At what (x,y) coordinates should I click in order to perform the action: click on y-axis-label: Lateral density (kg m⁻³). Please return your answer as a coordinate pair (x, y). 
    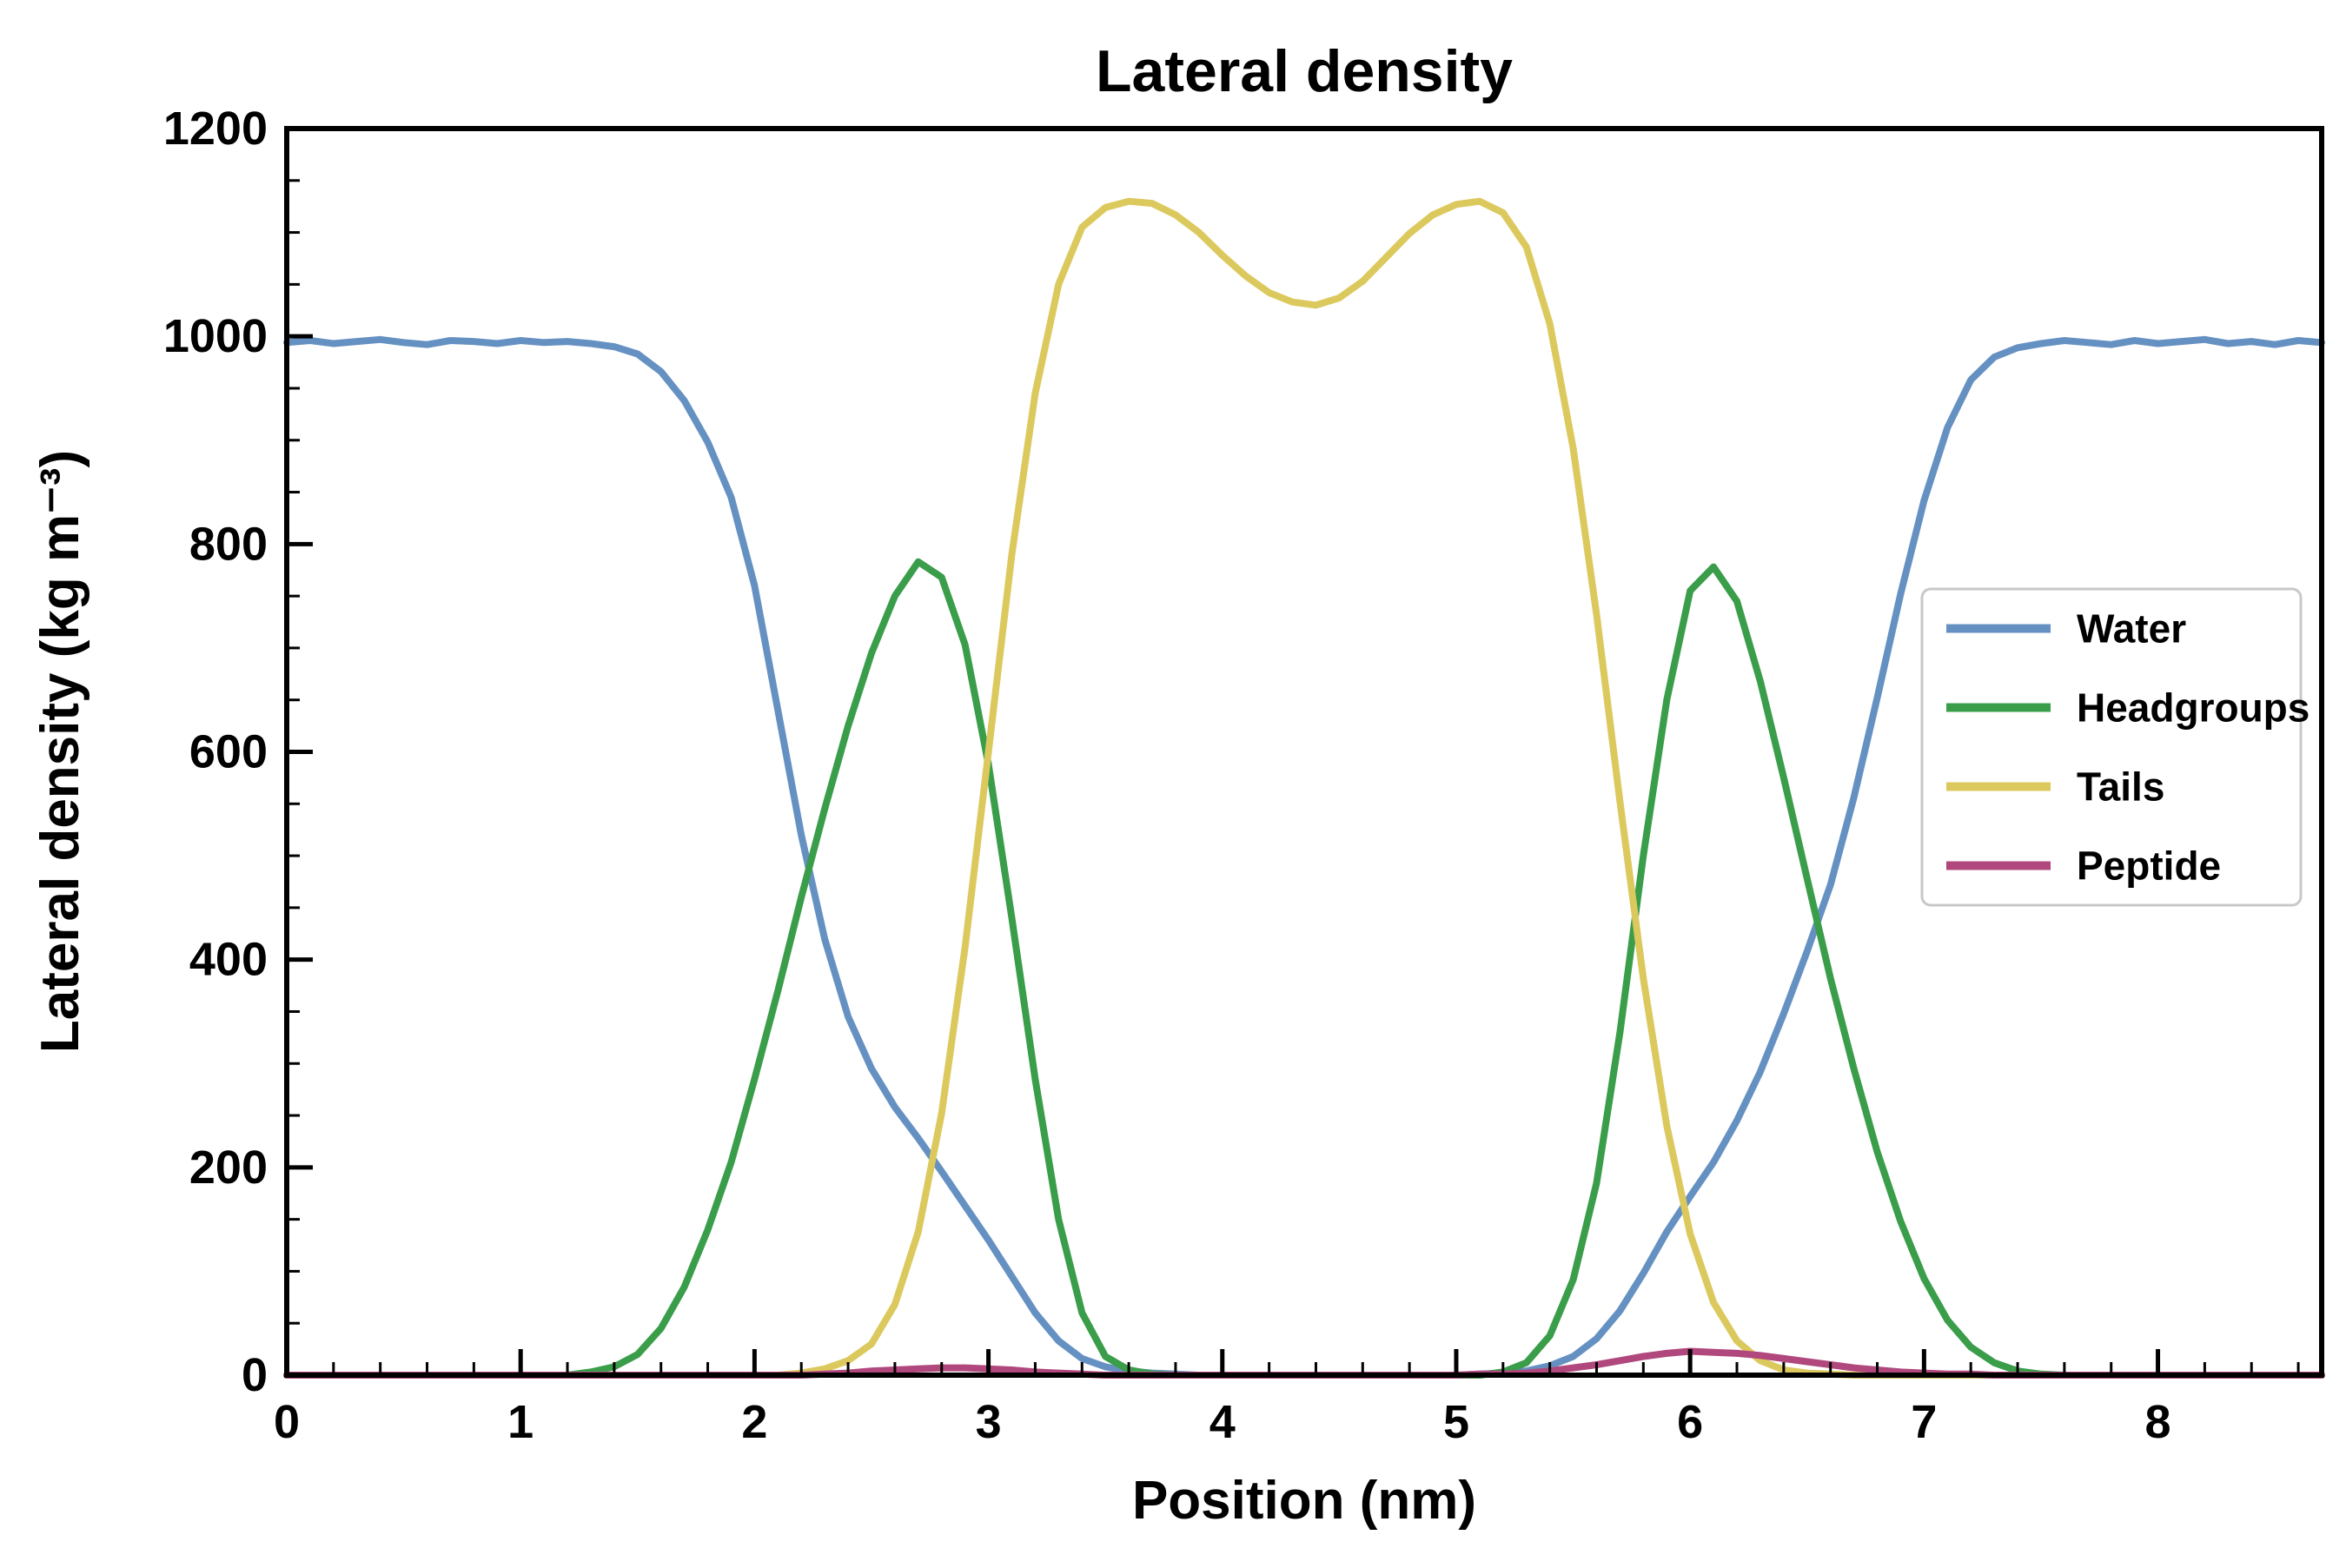
    Looking at the image, I should click on (60, 751).